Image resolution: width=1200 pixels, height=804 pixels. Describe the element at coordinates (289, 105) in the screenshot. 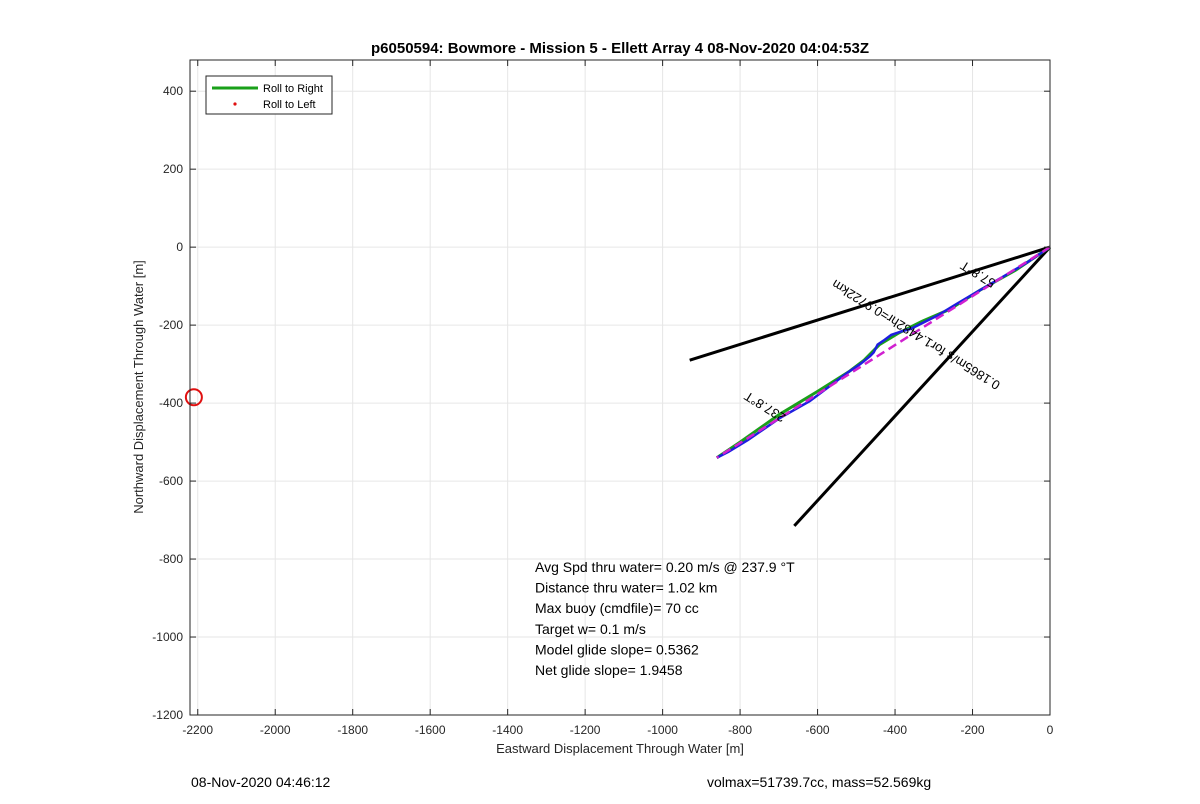

I see `legend-label: Roll to Left` at that location.